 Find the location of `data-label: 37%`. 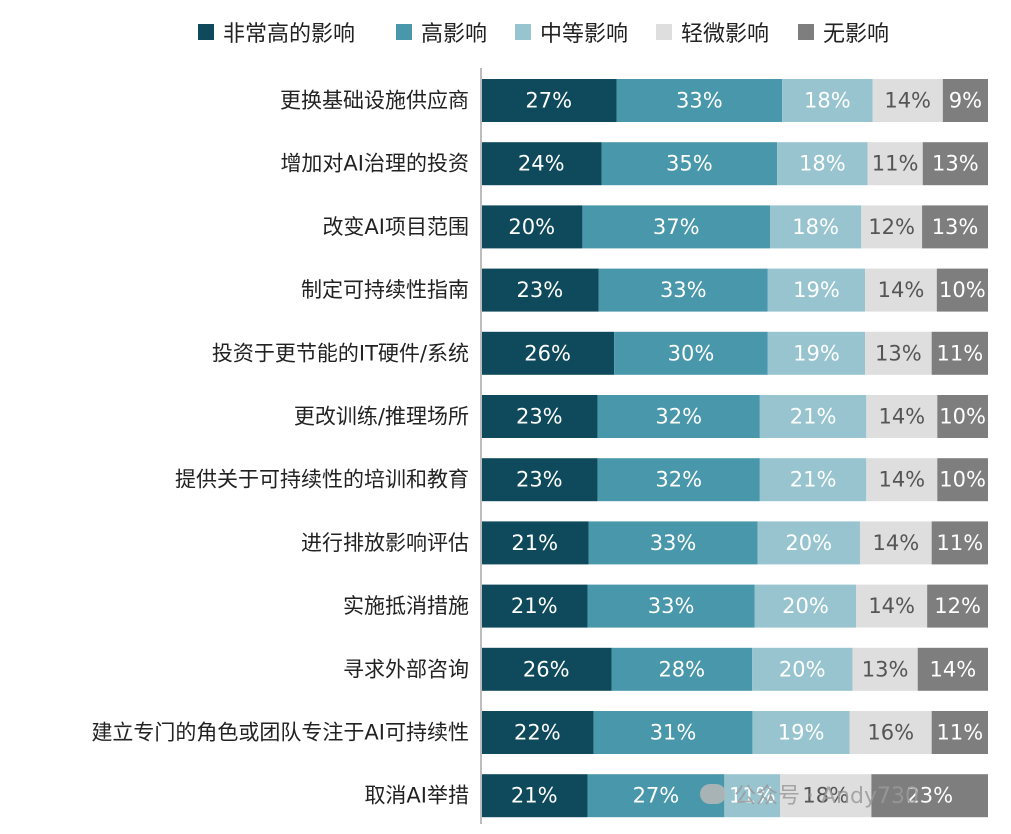

data-label: 37% is located at coordinates (676, 227).